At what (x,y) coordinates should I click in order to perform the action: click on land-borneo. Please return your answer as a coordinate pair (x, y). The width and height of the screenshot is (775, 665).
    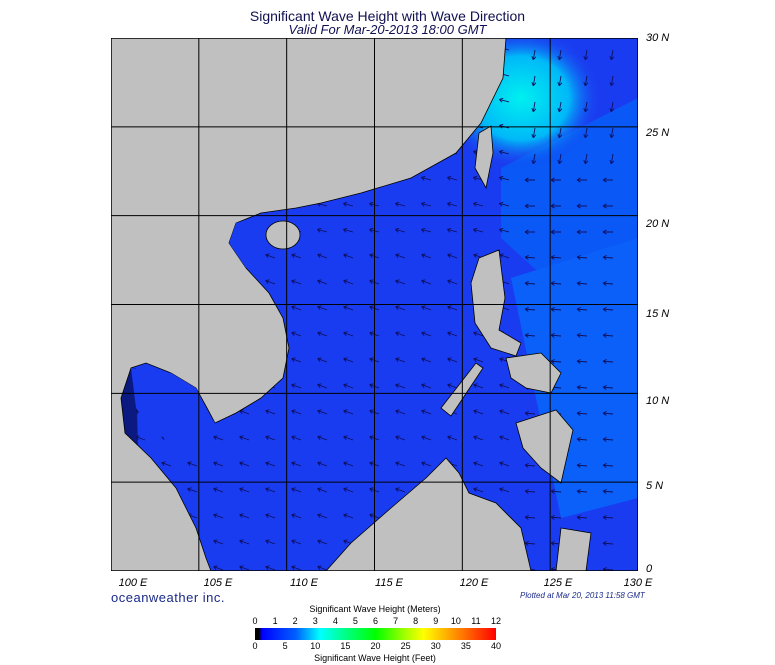
    Looking at the image, I should click on (428, 514).